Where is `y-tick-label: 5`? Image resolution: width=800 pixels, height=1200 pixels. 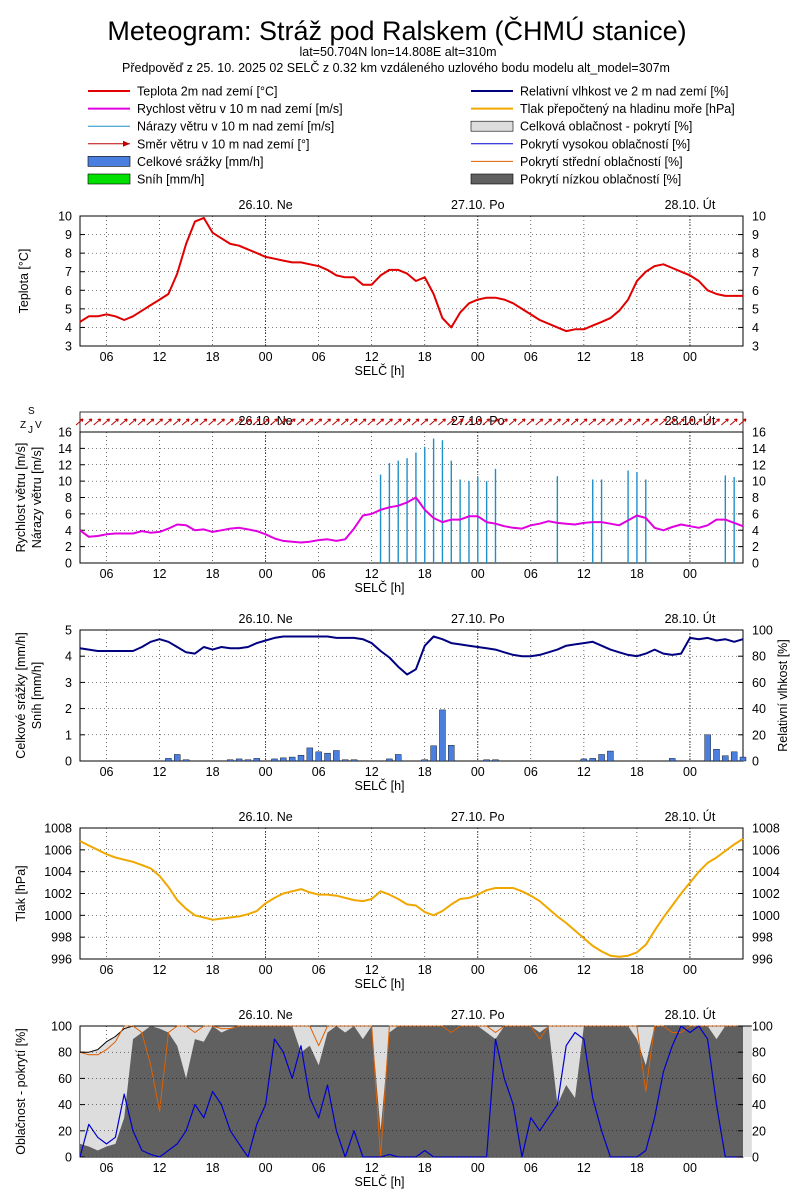 y-tick-label: 5 is located at coordinates (68, 631).